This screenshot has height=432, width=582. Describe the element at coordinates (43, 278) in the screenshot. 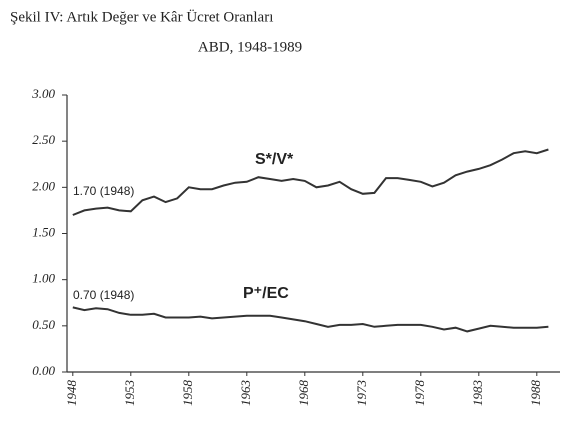

I see `y-tick-label: 1.00` at that location.